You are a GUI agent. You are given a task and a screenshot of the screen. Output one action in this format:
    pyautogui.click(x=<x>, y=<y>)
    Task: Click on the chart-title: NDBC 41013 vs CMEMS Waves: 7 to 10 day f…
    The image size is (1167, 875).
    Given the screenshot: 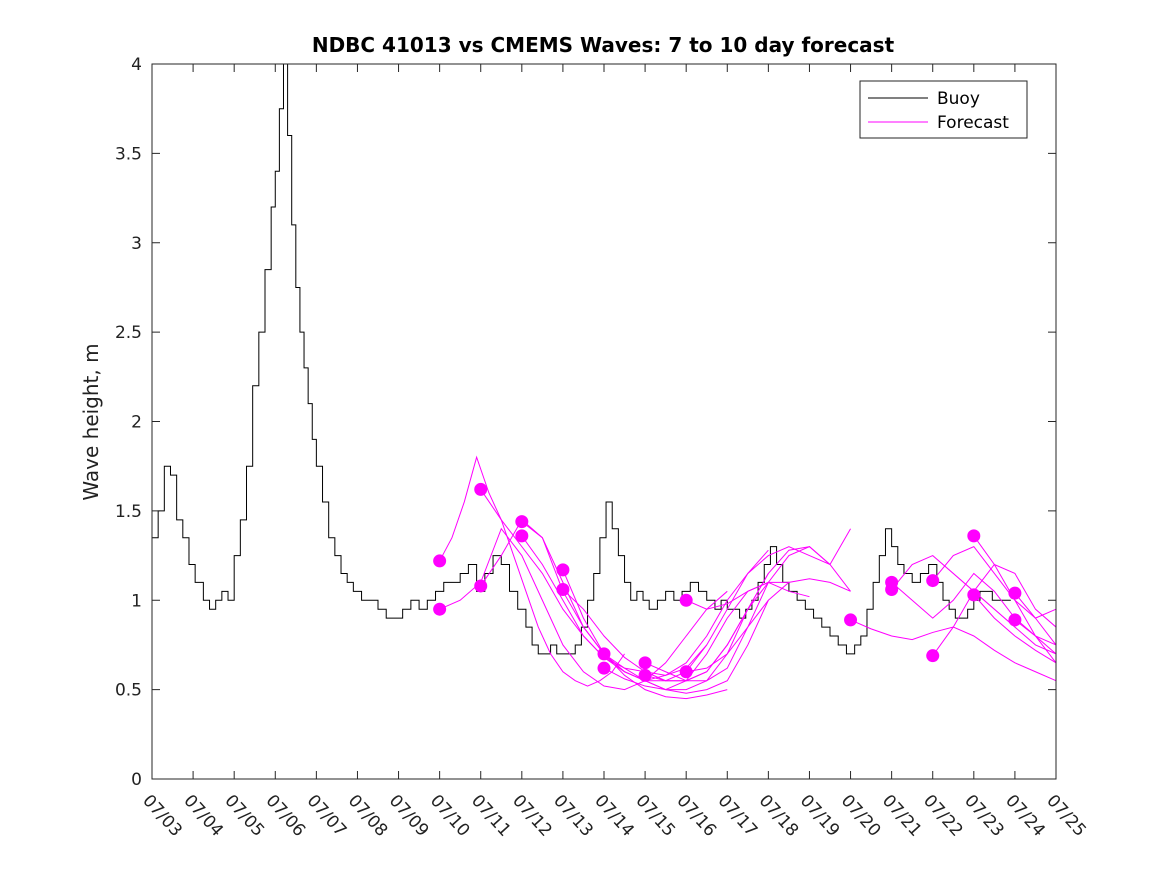 What is the action you would take?
    pyautogui.click(x=603, y=45)
    